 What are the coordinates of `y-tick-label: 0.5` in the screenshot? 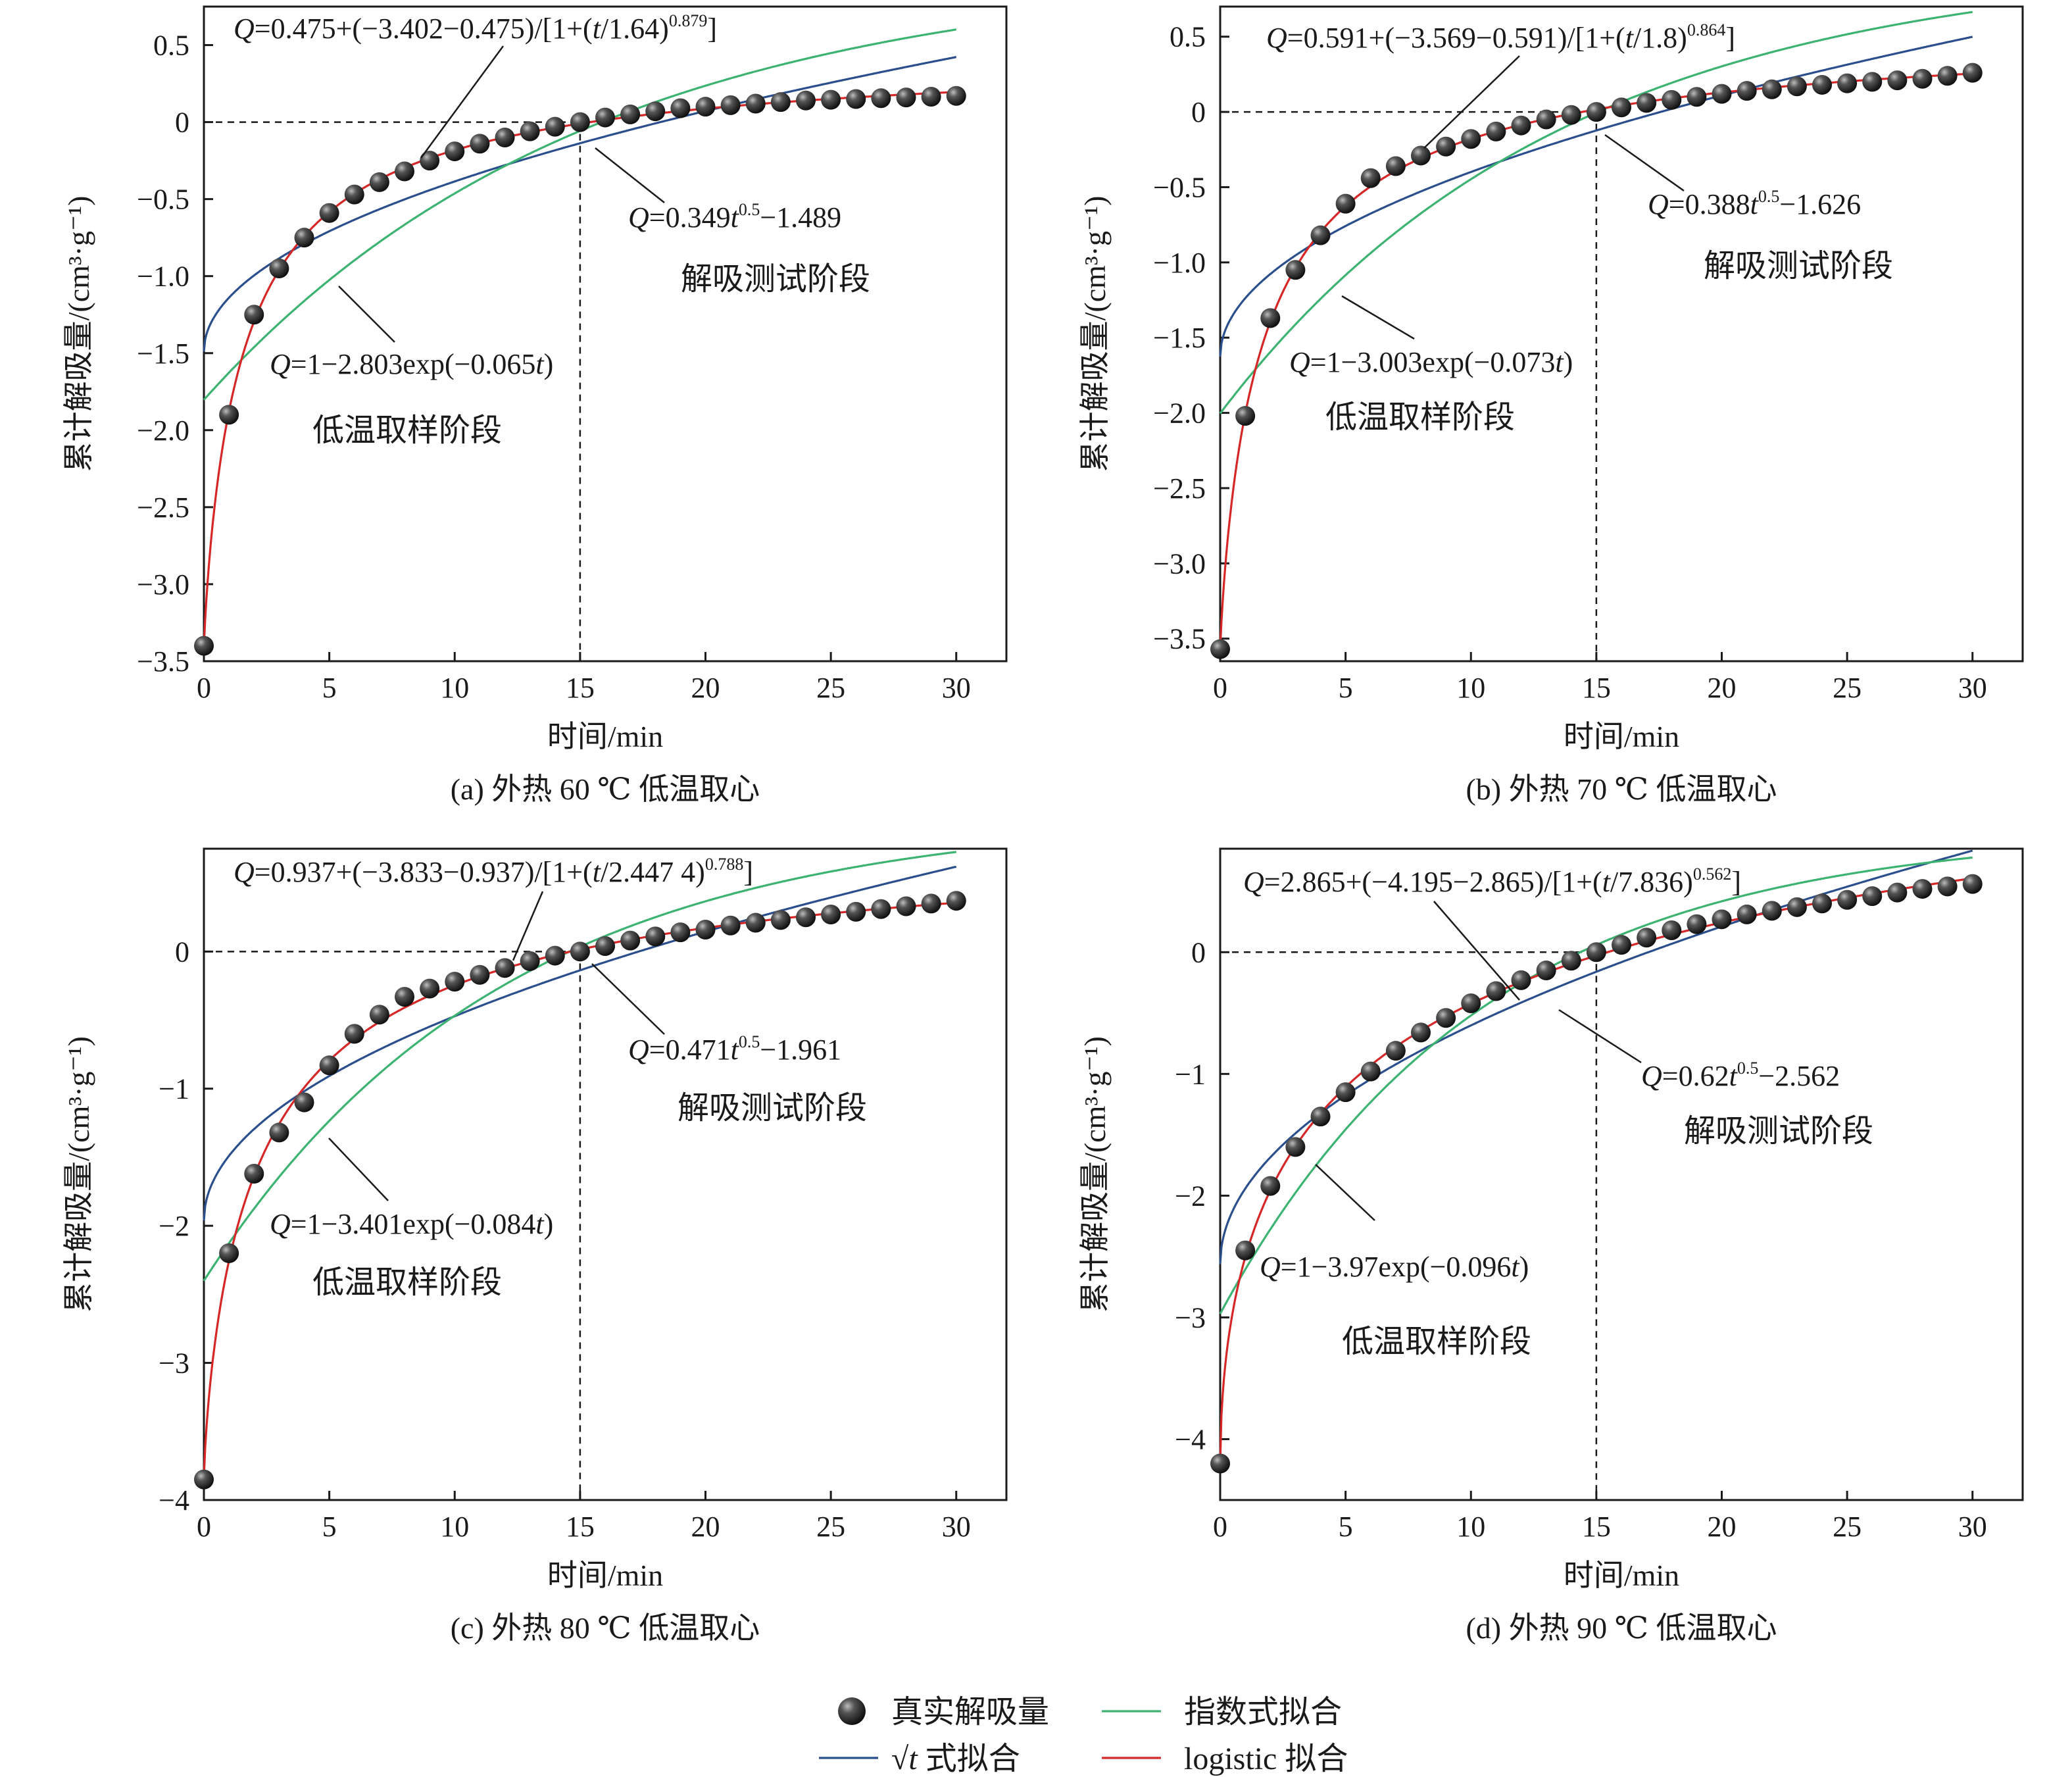 It's located at (1188, 37).